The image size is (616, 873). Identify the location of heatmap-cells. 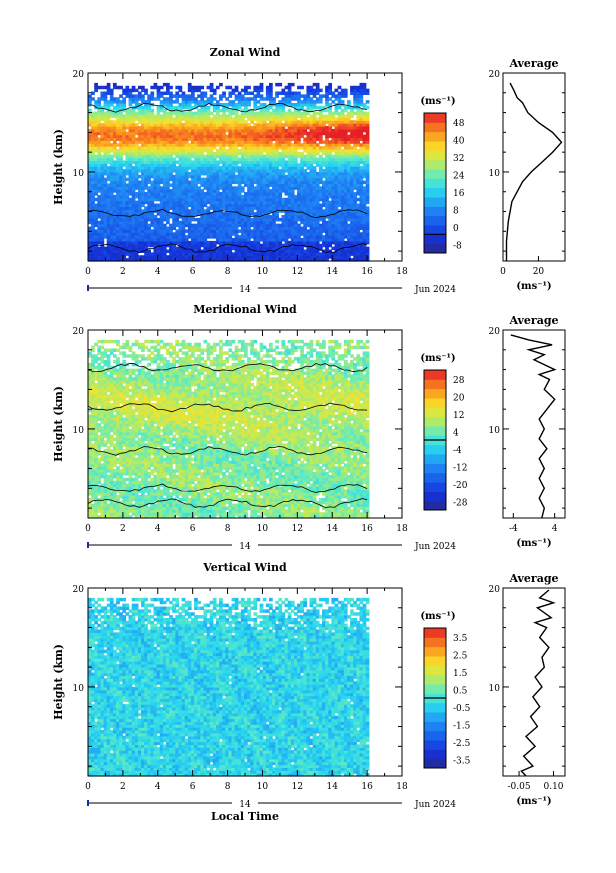
(229, 172).